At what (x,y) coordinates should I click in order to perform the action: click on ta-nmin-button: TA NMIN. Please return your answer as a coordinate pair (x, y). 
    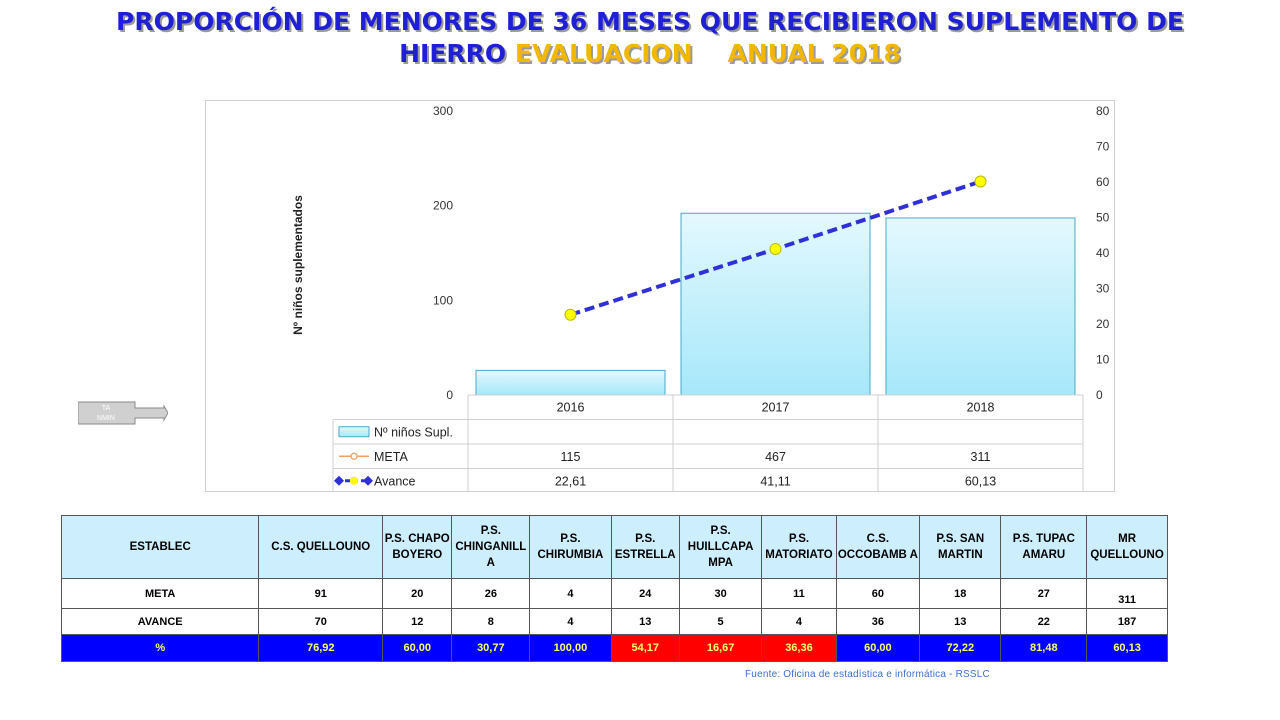
    Looking at the image, I should click on (123, 416).